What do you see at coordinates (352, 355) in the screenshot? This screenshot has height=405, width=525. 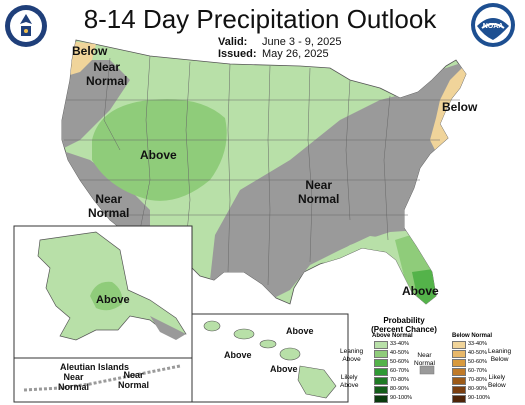 I see `legend-leaning-above: Leaning Above` at bounding box center [352, 355].